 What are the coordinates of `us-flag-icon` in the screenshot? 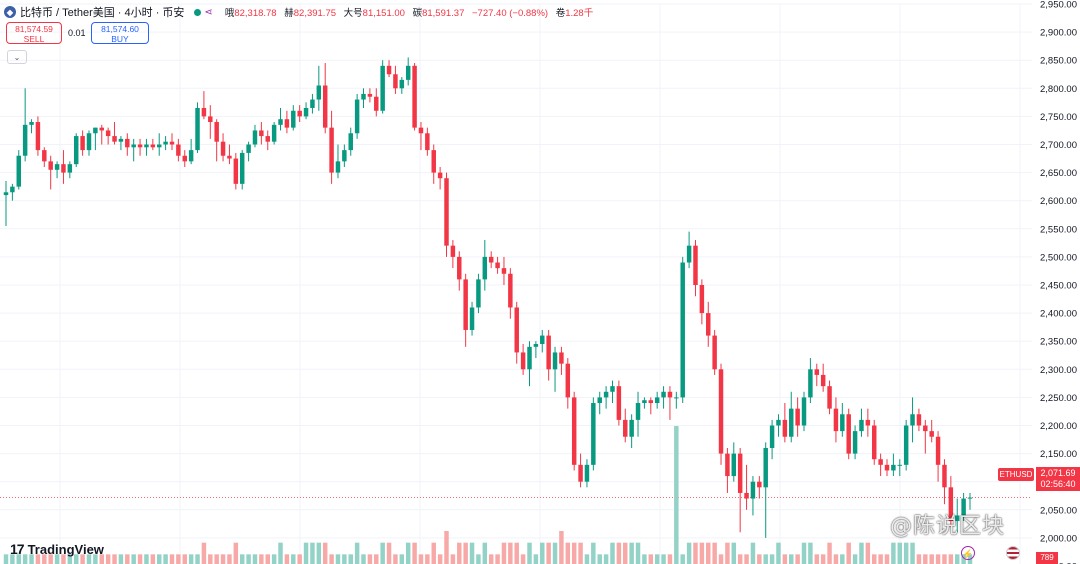 It's located at (1013, 553).